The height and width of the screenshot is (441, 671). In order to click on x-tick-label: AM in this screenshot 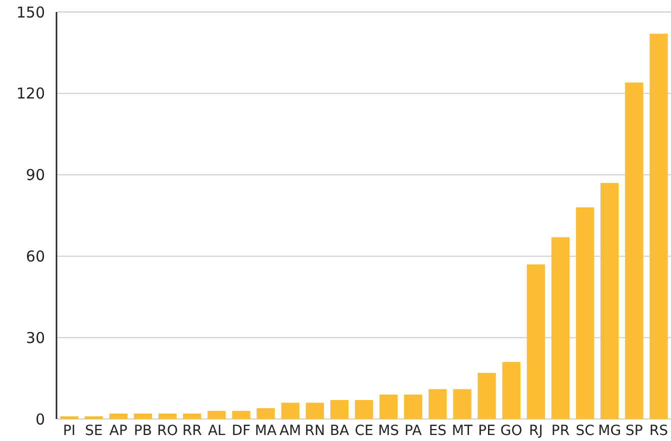, I will do `click(290, 431)`.